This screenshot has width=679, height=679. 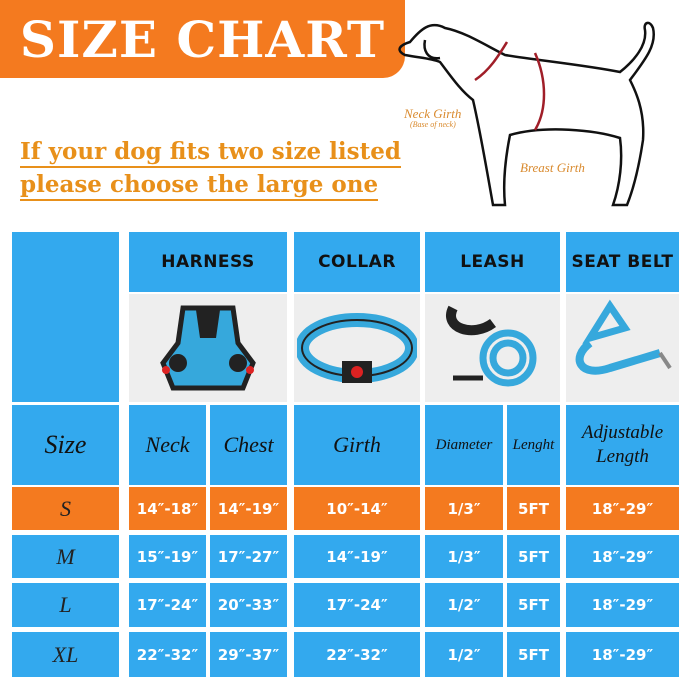 I want to click on product-seat-belt: SEAT BELT, so click(x=622, y=262).